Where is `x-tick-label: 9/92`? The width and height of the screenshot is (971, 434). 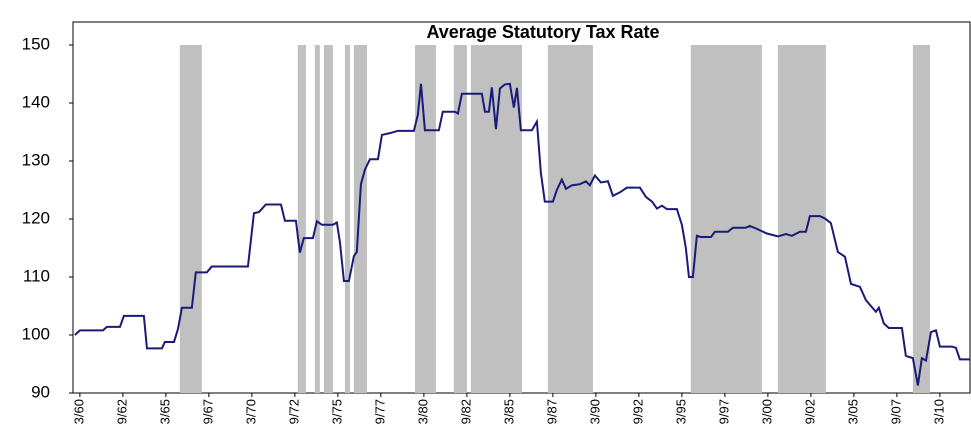 x-tick-label: 9/92 is located at coordinates (637, 411).